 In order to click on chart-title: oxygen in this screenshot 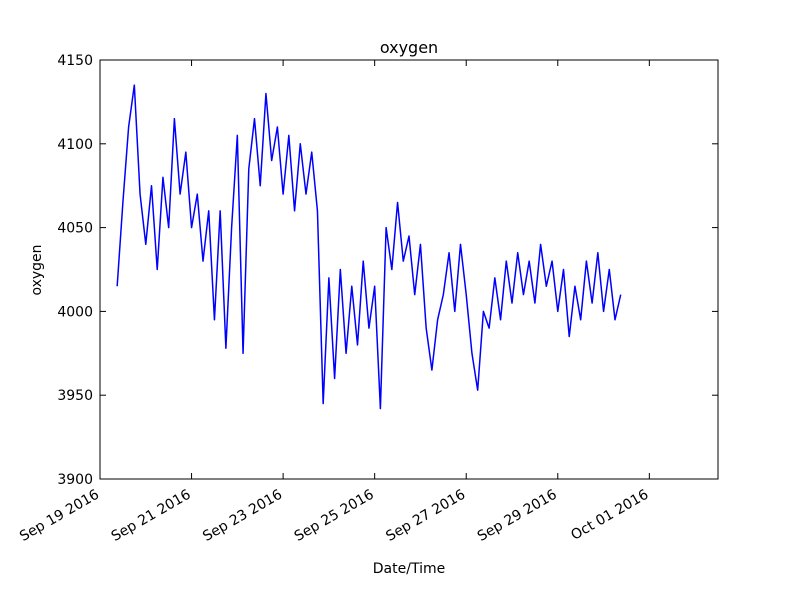, I will do `click(409, 47)`.